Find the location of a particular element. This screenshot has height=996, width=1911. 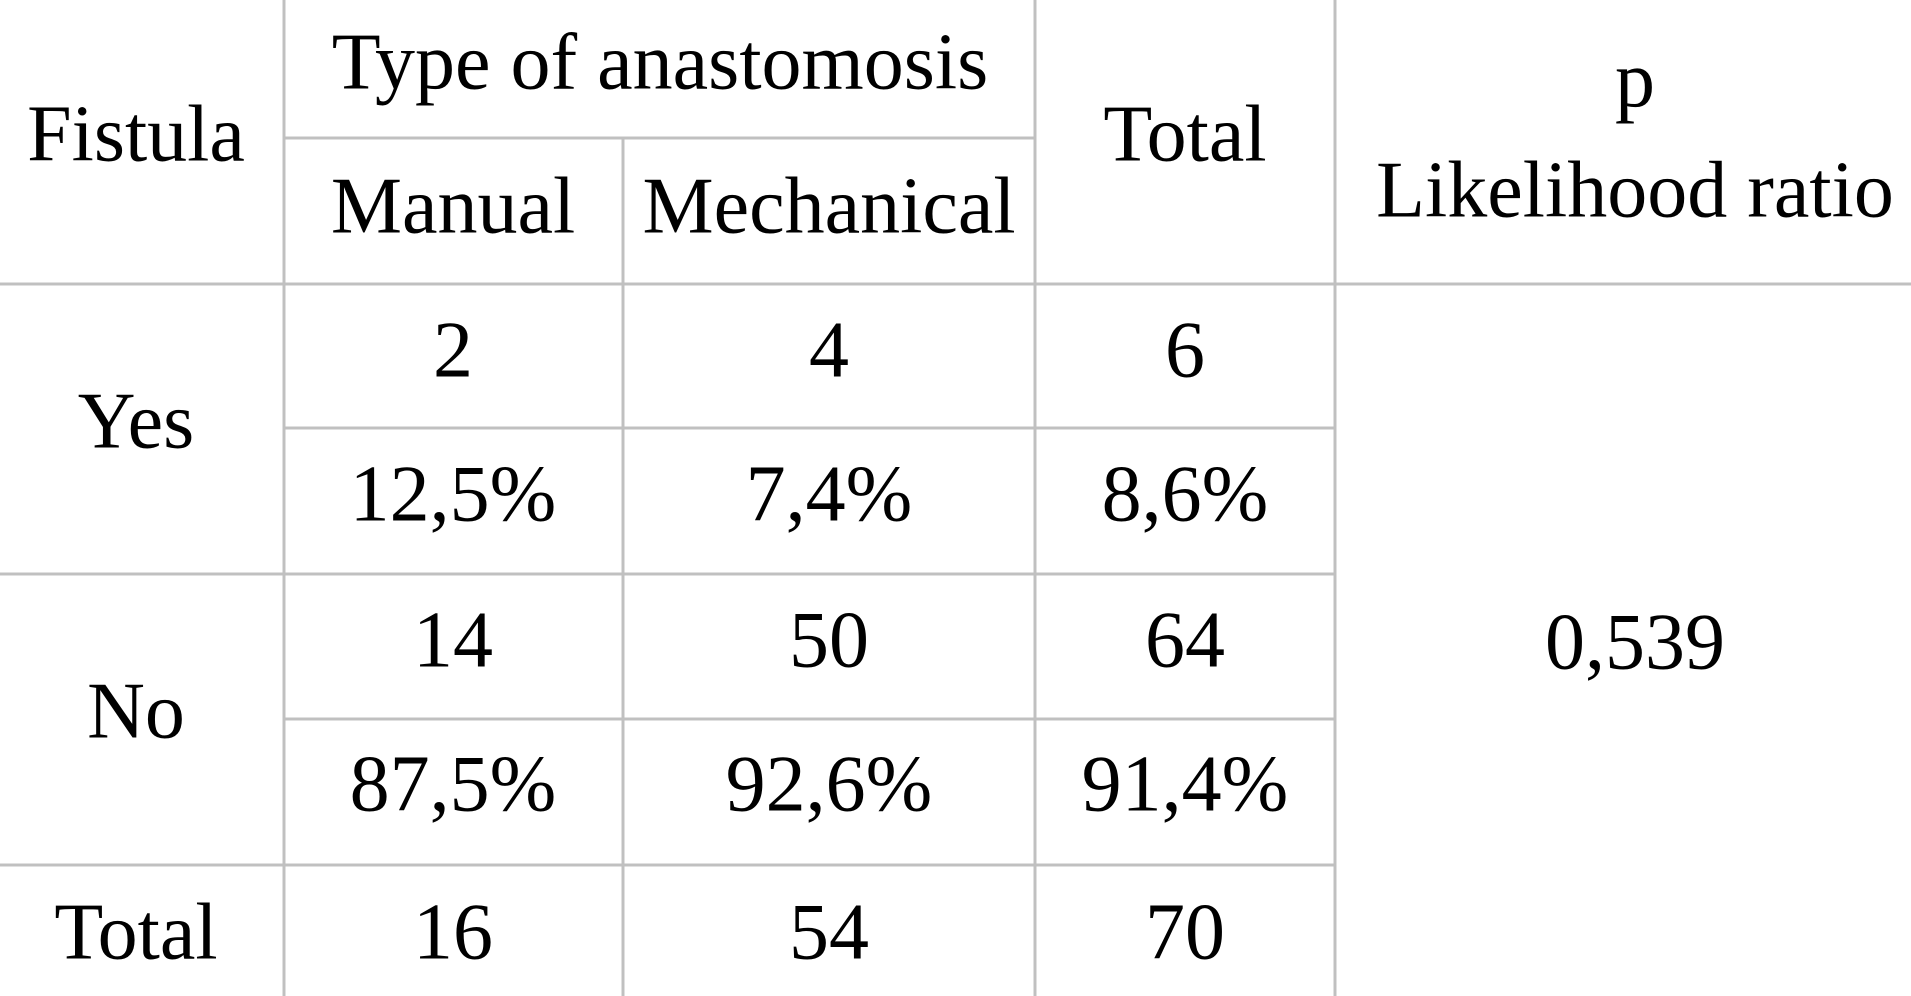

row-label: Total is located at coordinates (135, 932).